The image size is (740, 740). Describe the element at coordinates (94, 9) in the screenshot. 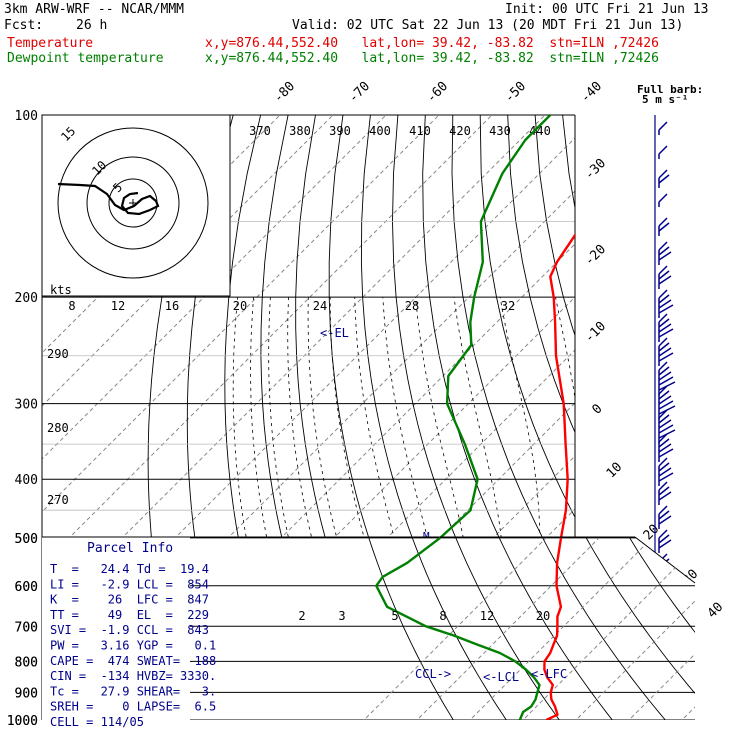

I see `model-title: 3km ARW-WRF -- NCAR/MMM` at that location.